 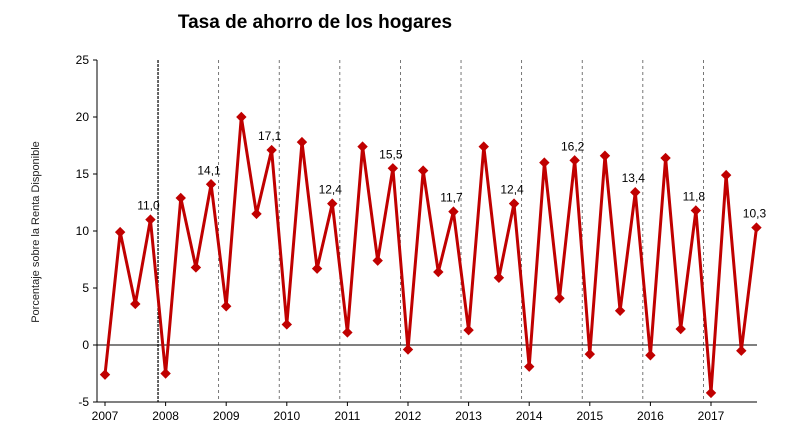 I want to click on data-label: 10,3, so click(x=755, y=214).